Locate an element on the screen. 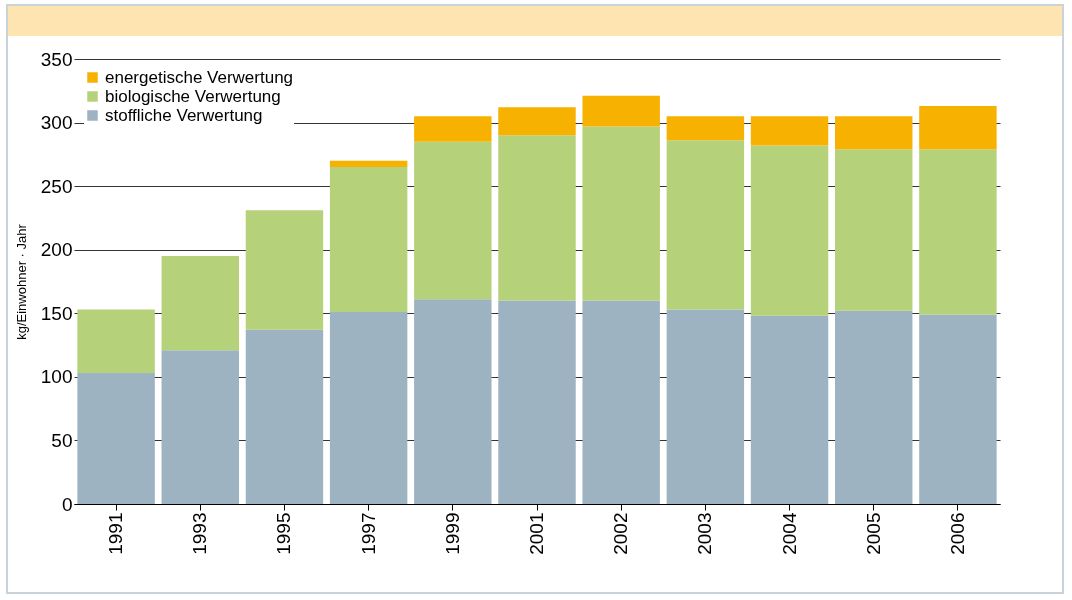  legend-label: biologische Verwertung is located at coordinates (193, 96).